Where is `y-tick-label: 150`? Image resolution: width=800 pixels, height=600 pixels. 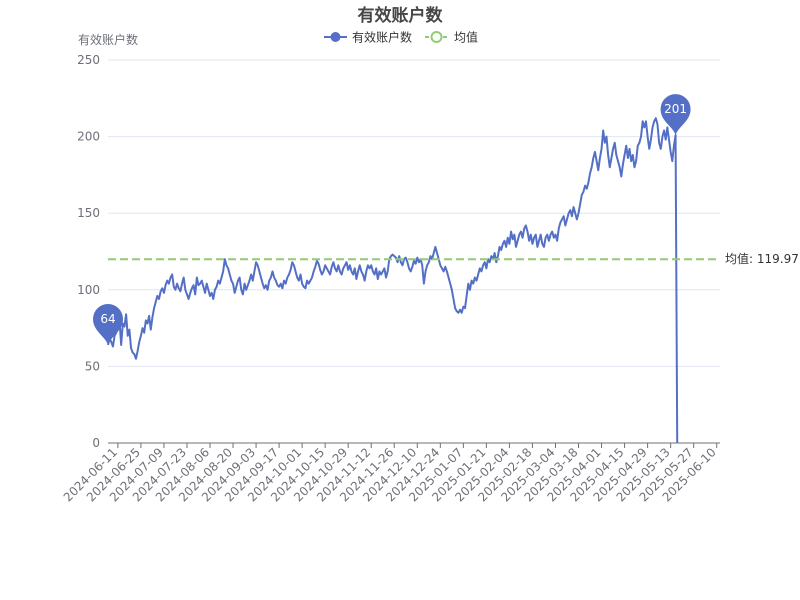
y-tick-label: 150 is located at coordinates (88, 213).